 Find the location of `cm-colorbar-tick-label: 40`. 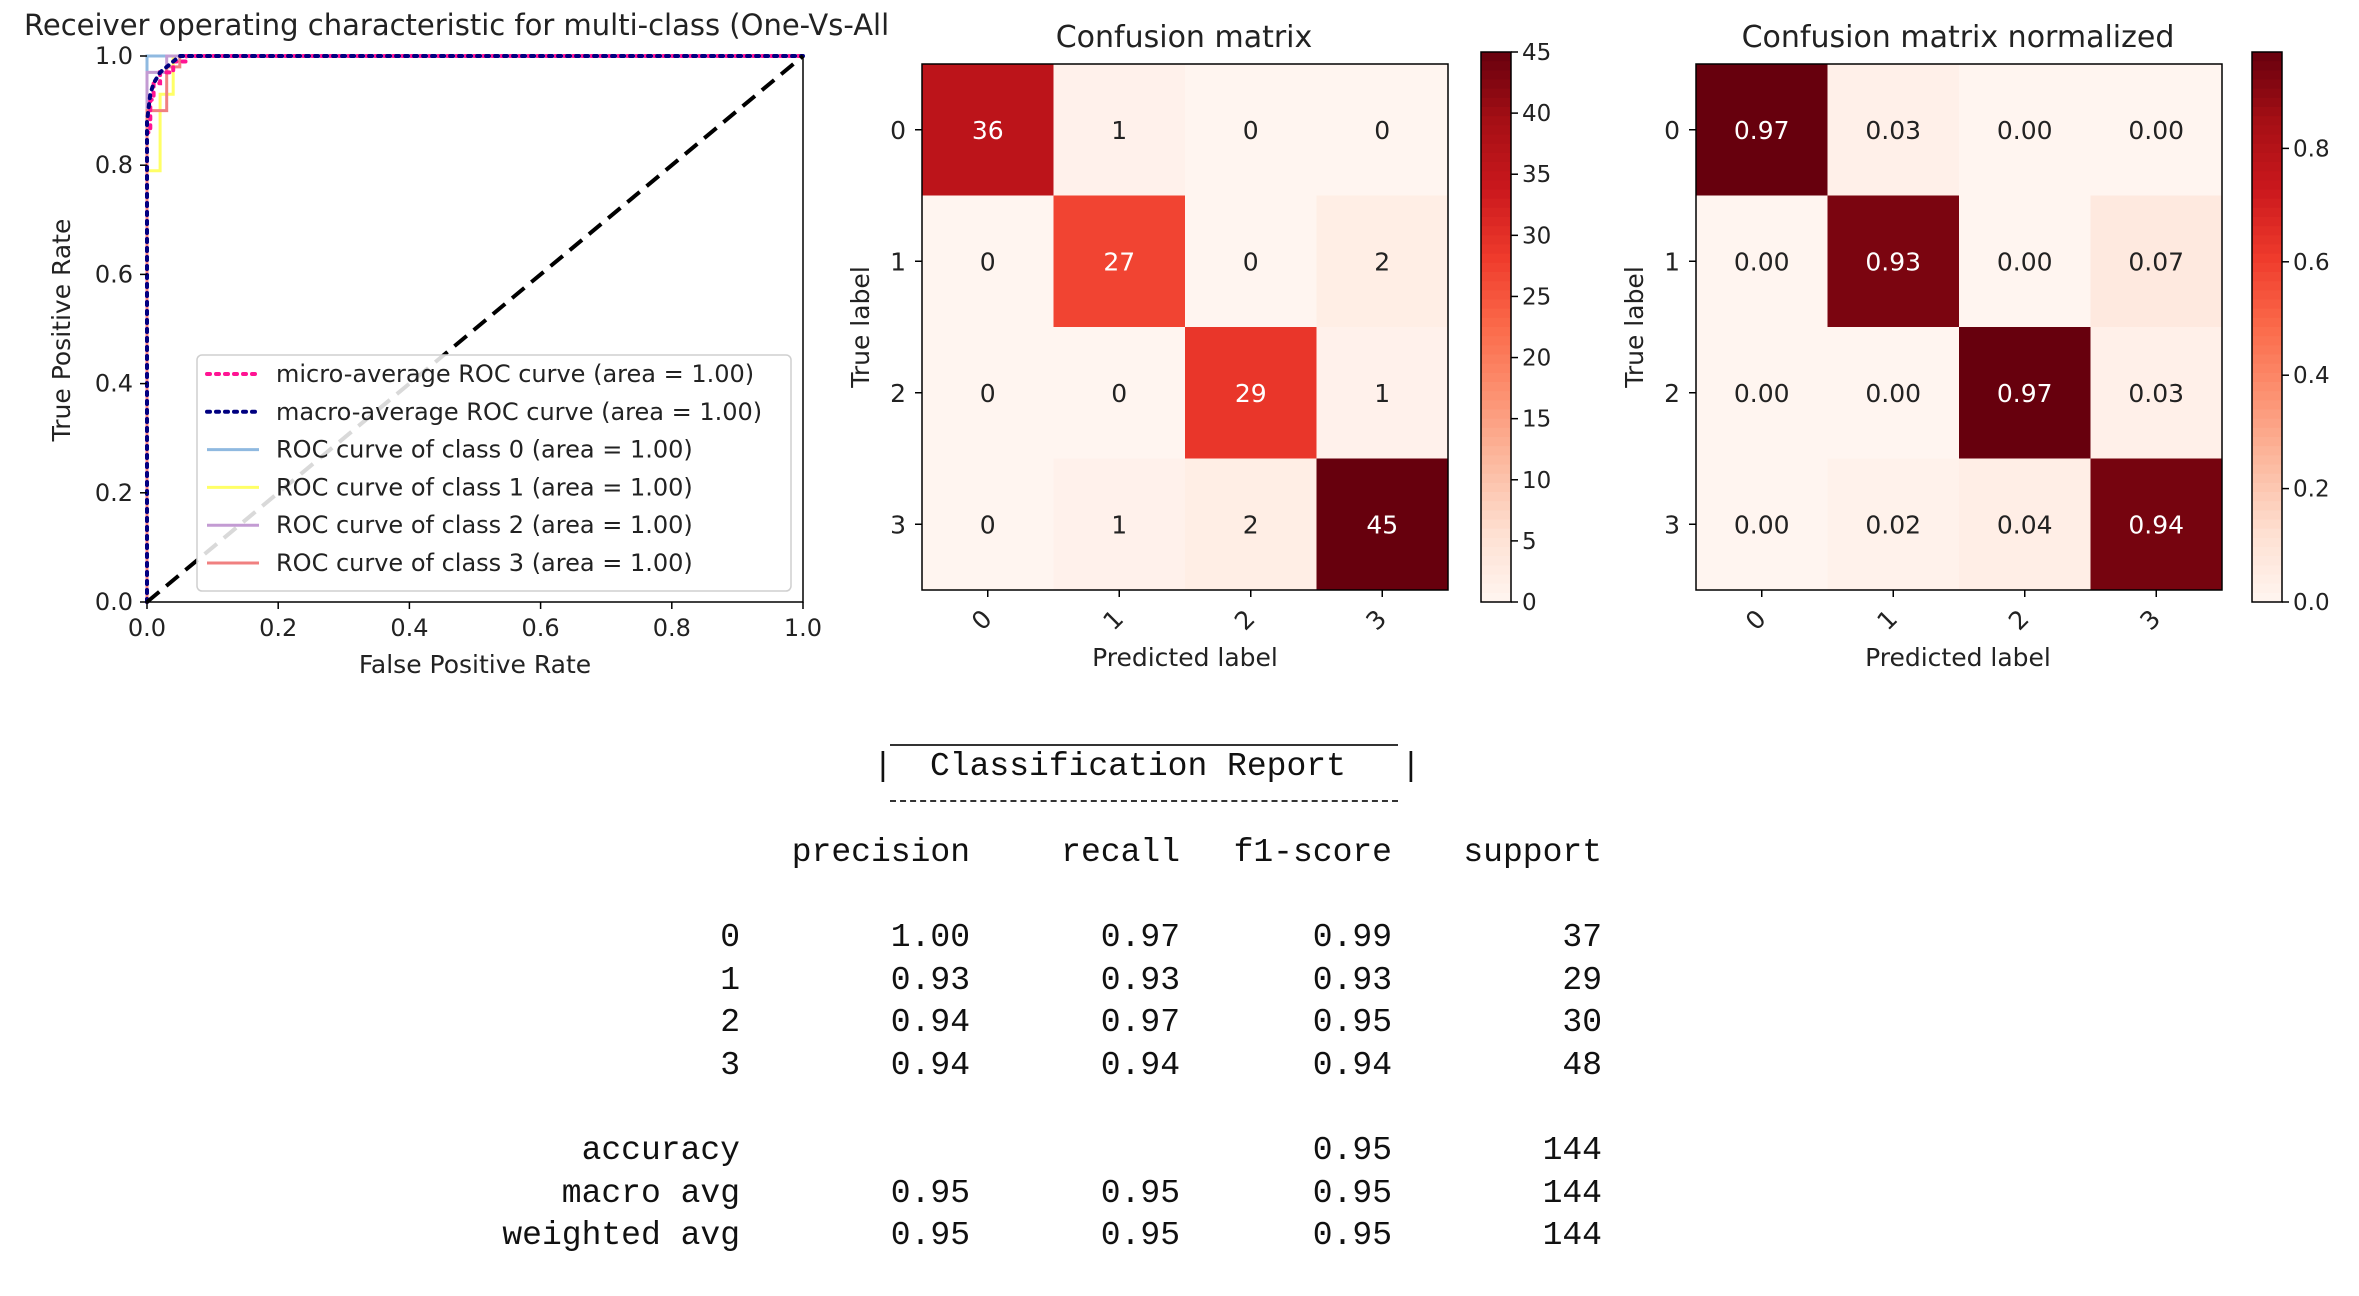

cm-colorbar-tick-label: 40 is located at coordinates (1536, 114).